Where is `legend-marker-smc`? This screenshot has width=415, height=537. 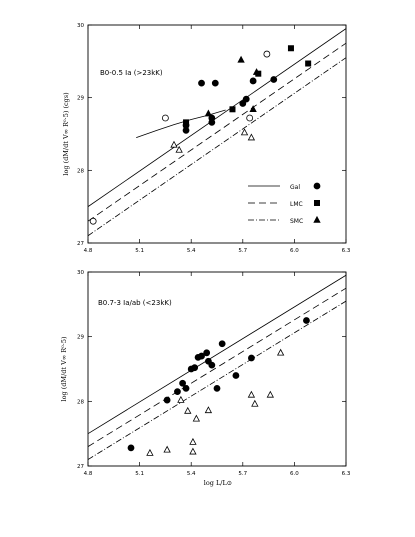 legend-marker-smc is located at coordinates (317, 219).